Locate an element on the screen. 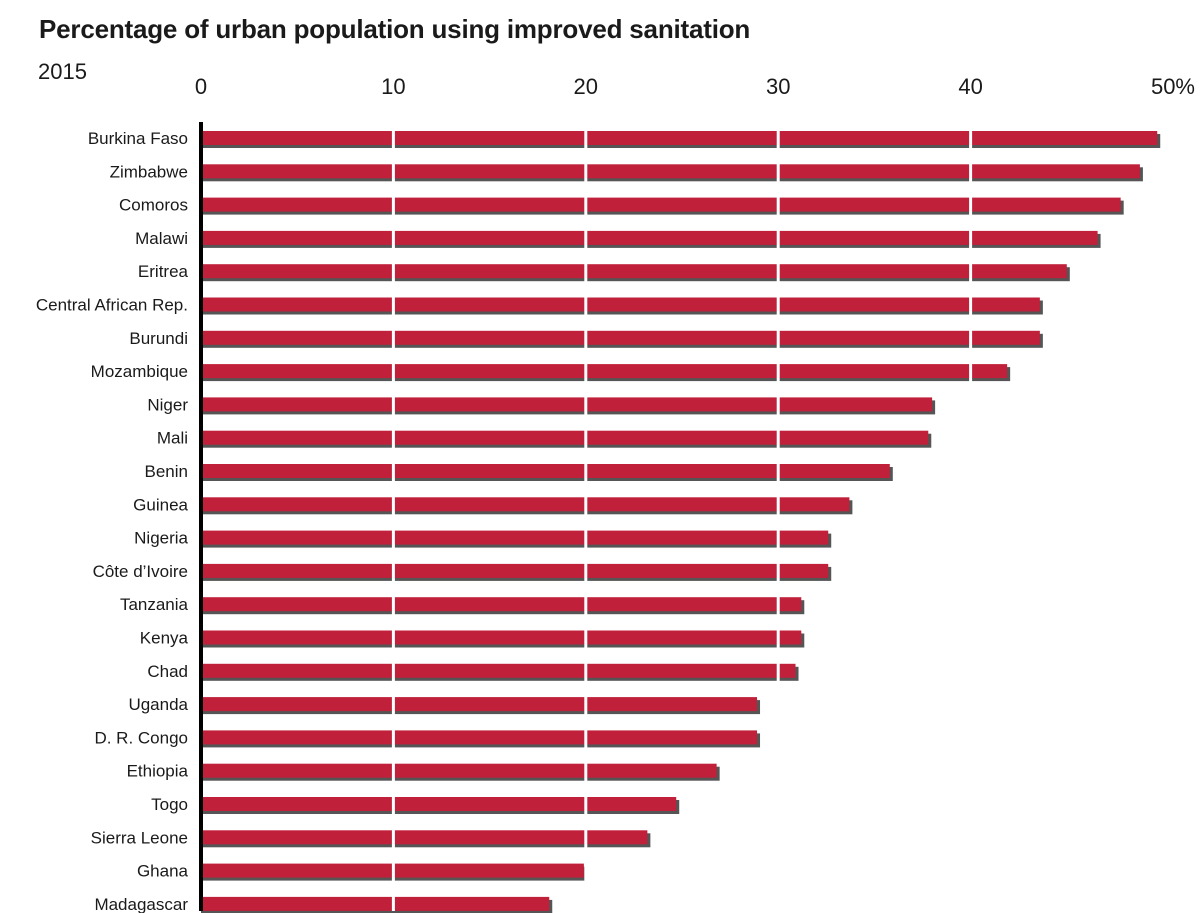 This screenshot has height=913, width=1202. category-label: Togo is located at coordinates (169, 804).